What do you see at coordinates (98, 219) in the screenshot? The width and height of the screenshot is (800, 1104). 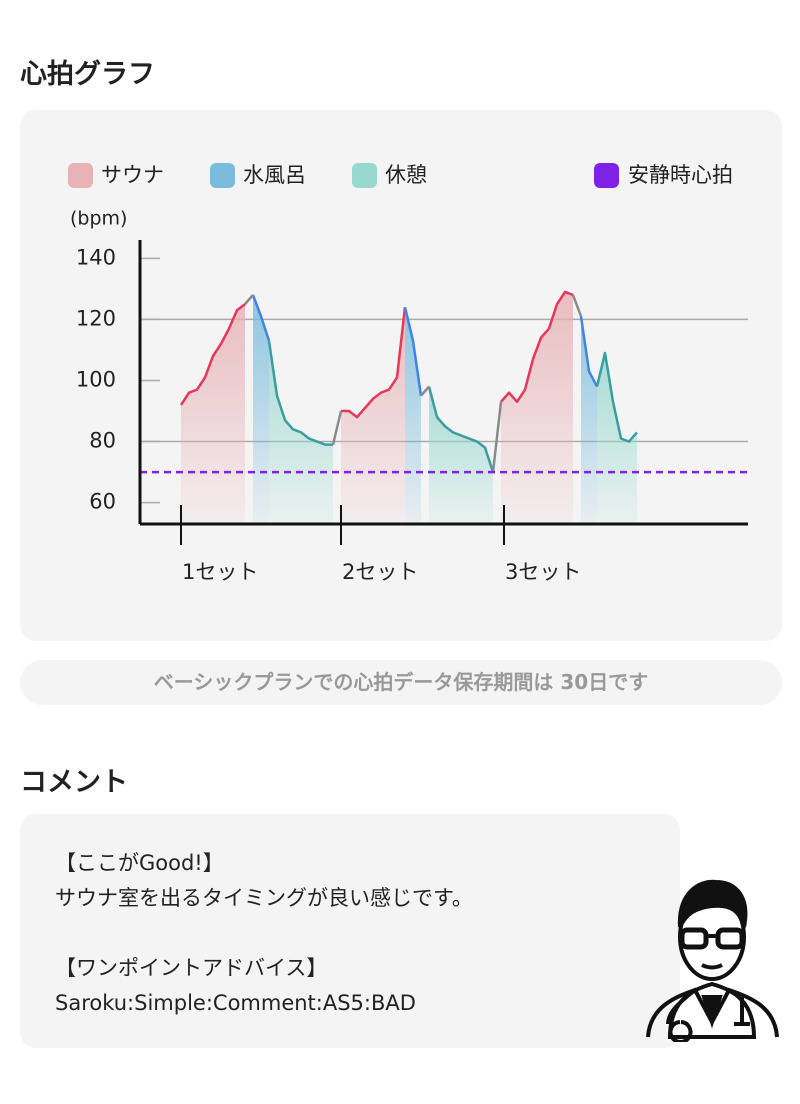 I see `y-axis-label: (bpm)` at bounding box center [98, 219].